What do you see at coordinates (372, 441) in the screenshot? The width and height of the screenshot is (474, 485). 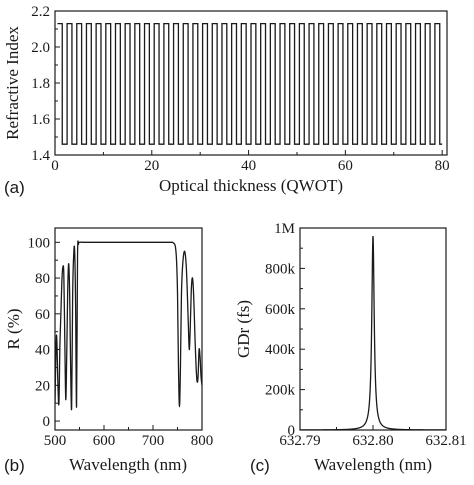 I see `x-tick-label: 632.80` at bounding box center [372, 441].